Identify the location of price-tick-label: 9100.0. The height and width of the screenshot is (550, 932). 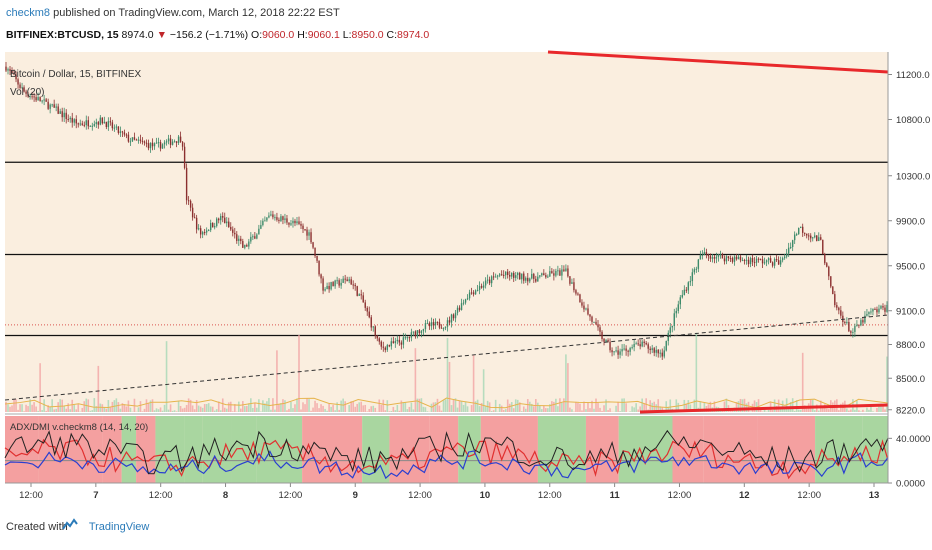
(910, 311).